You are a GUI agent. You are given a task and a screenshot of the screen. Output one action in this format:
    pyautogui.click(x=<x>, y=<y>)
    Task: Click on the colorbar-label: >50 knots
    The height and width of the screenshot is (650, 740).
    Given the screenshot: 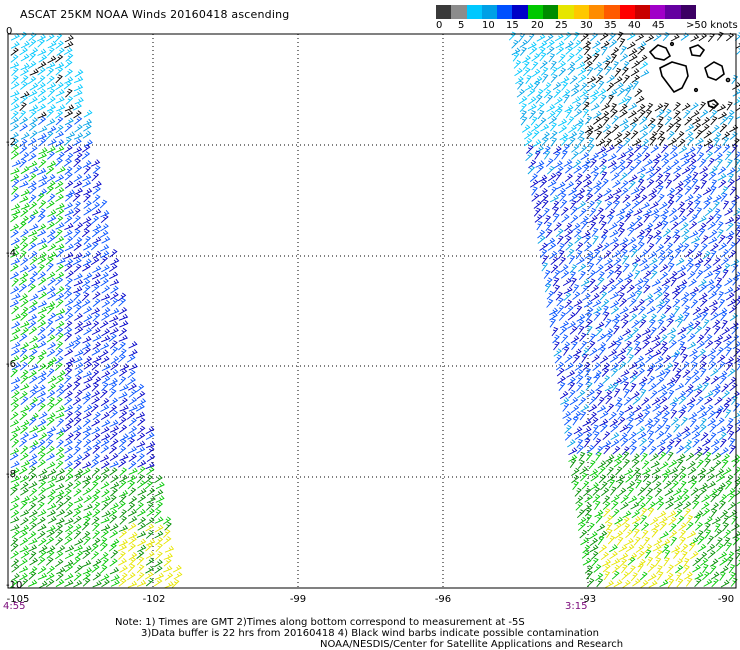 What is the action you would take?
    pyautogui.click(x=712, y=25)
    